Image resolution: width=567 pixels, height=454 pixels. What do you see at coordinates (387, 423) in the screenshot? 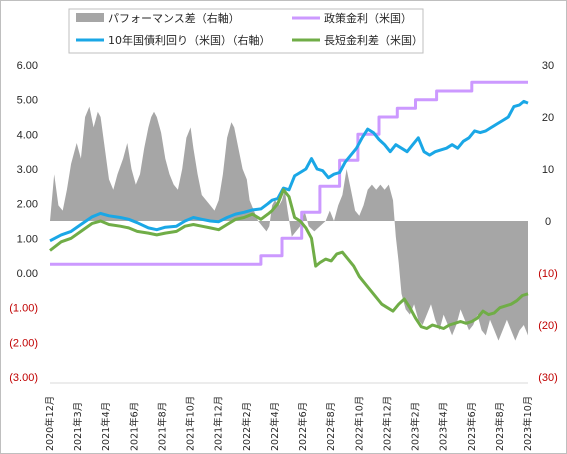
I see `x-tick-label: 2022年12月` at bounding box center [387, 423].